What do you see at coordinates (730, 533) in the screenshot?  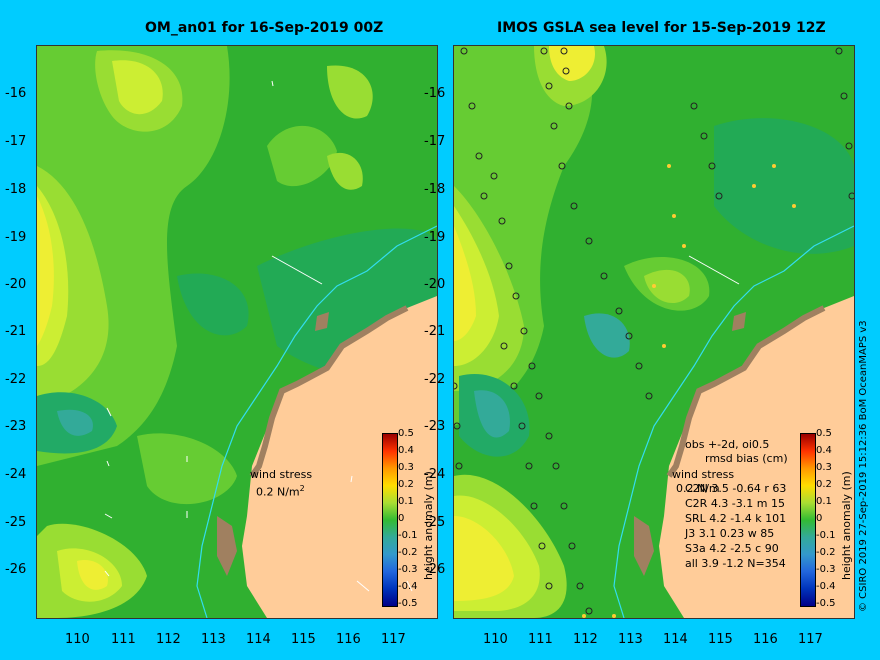 I see `stats-row: J3 3.1 0.23 w 85` at bounding box center [730, 533].